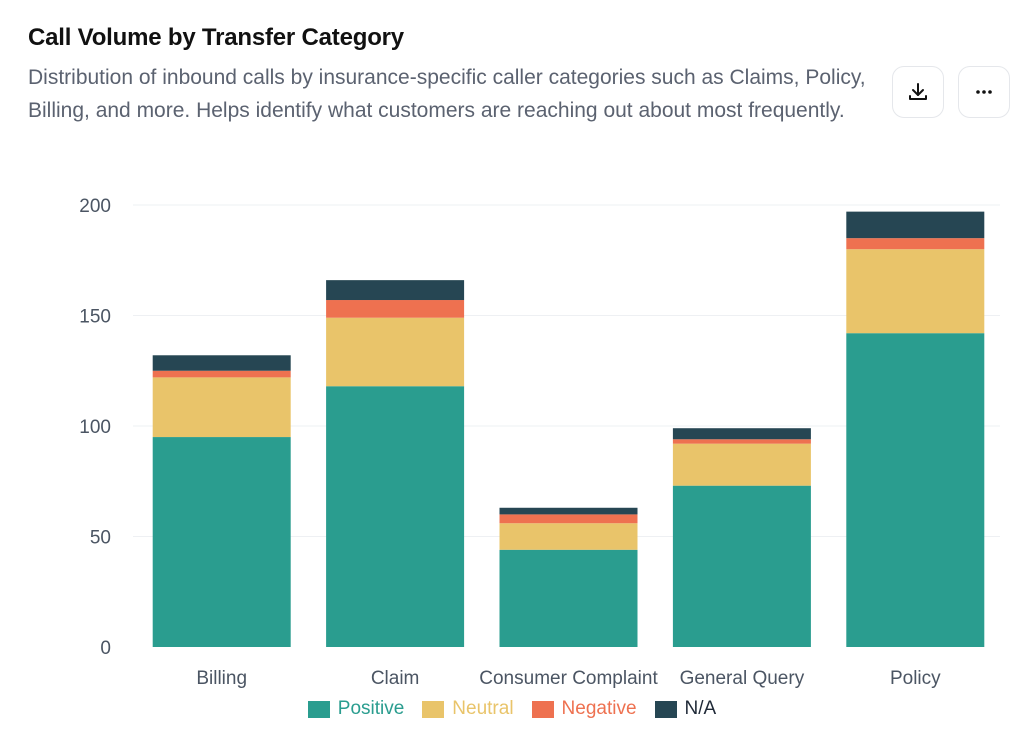 Image resolution: width=1024 pixels, height=742 pixels. I want to click on chart-legend: Positive Neutral Negative N/A, so click(512, 709).